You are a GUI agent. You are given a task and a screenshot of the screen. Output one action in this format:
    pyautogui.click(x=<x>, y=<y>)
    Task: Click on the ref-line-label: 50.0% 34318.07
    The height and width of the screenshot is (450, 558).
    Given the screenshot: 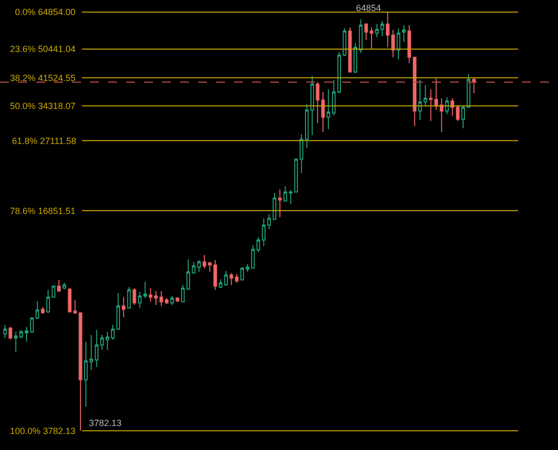 What is the action you would take?
    pyautogui.click(x=43, y=106)
    